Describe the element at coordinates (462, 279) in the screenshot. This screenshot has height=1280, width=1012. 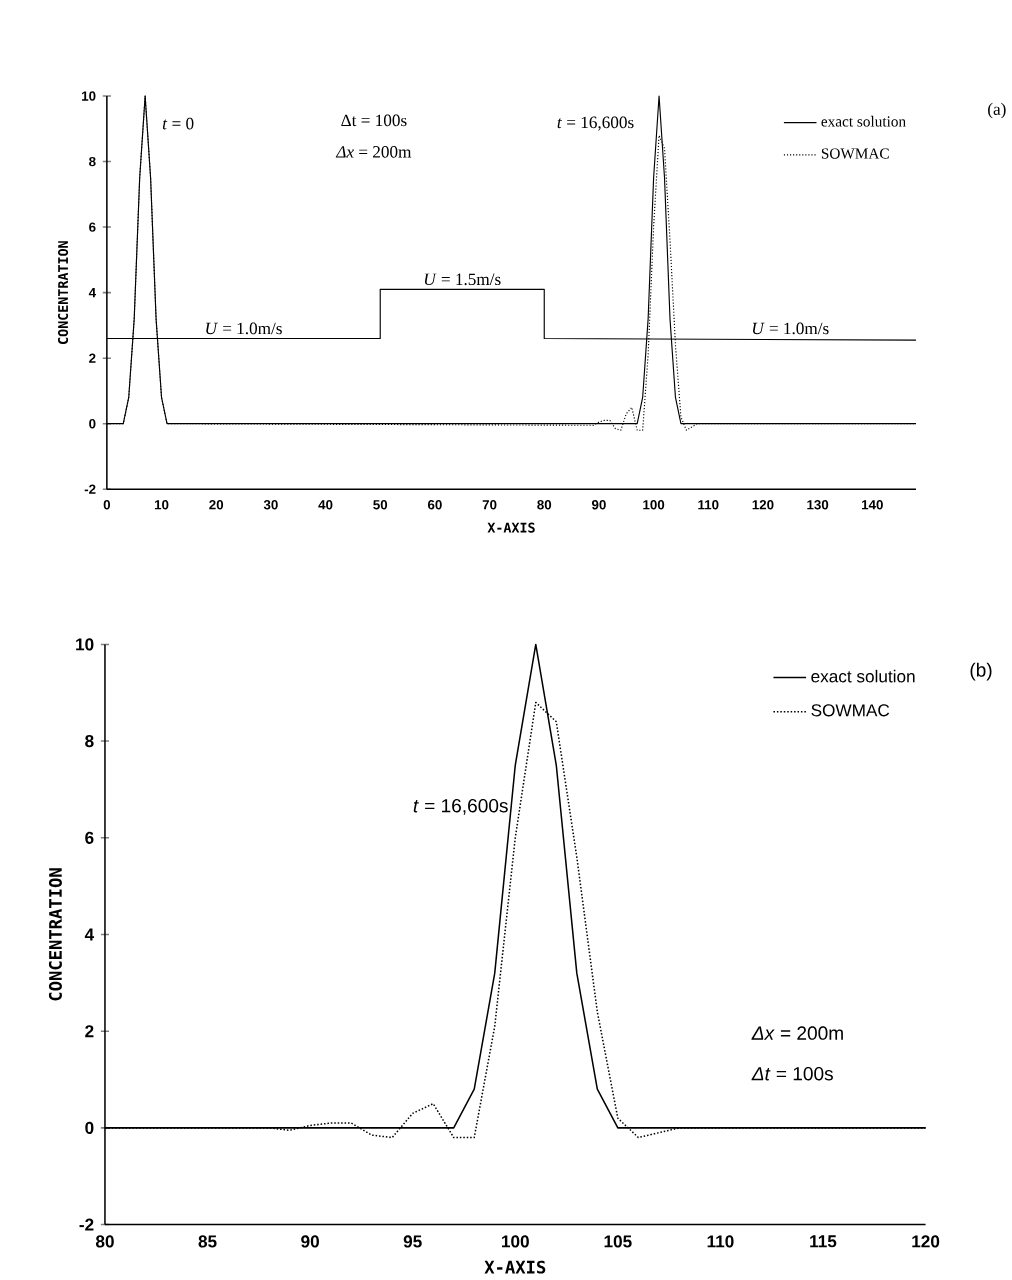
I see `annotation: U = 1.5m/s` at that location.